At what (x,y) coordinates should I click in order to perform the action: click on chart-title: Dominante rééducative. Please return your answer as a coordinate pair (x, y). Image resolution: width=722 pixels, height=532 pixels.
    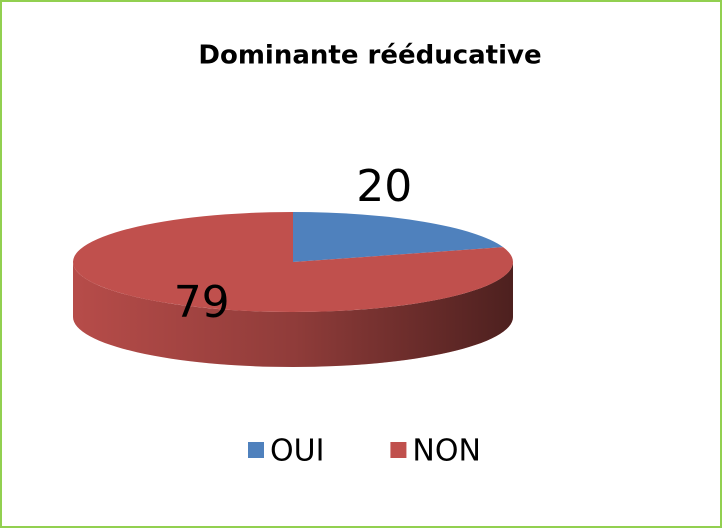
    Looking at the image, I should click on (369, 56).